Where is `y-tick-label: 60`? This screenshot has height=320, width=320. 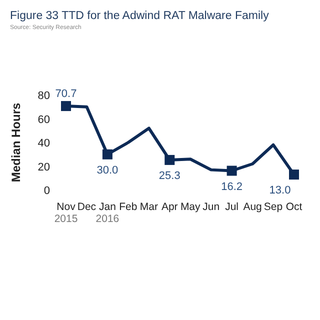 y-tick-label: 60 is located at coordinates (44, 120).